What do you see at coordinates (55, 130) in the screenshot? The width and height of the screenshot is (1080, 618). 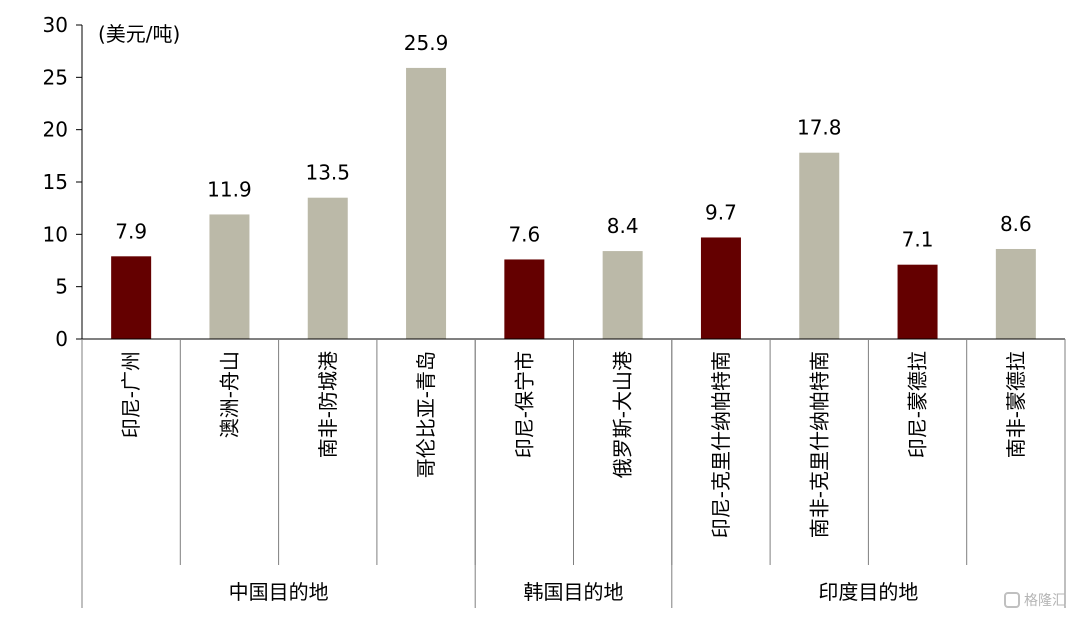 I see `y-tick-label: 20` at bounding box center [55, 130].